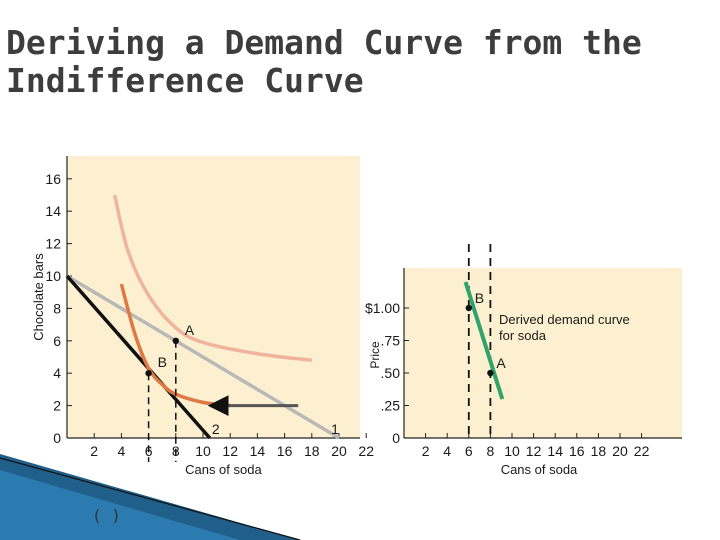 This screenshot has width=720, height=540. Describe the element at coordinates (122, 451) in the screenshot. I see `left-x-tick-label: 4` at that location.